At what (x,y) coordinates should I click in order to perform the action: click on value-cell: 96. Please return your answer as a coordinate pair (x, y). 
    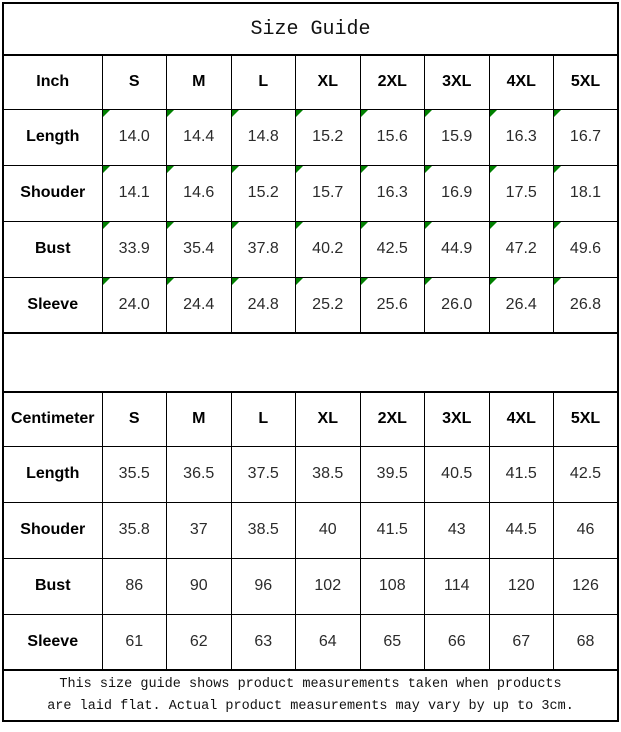
    Looking at the image, I should click on (263, 586).